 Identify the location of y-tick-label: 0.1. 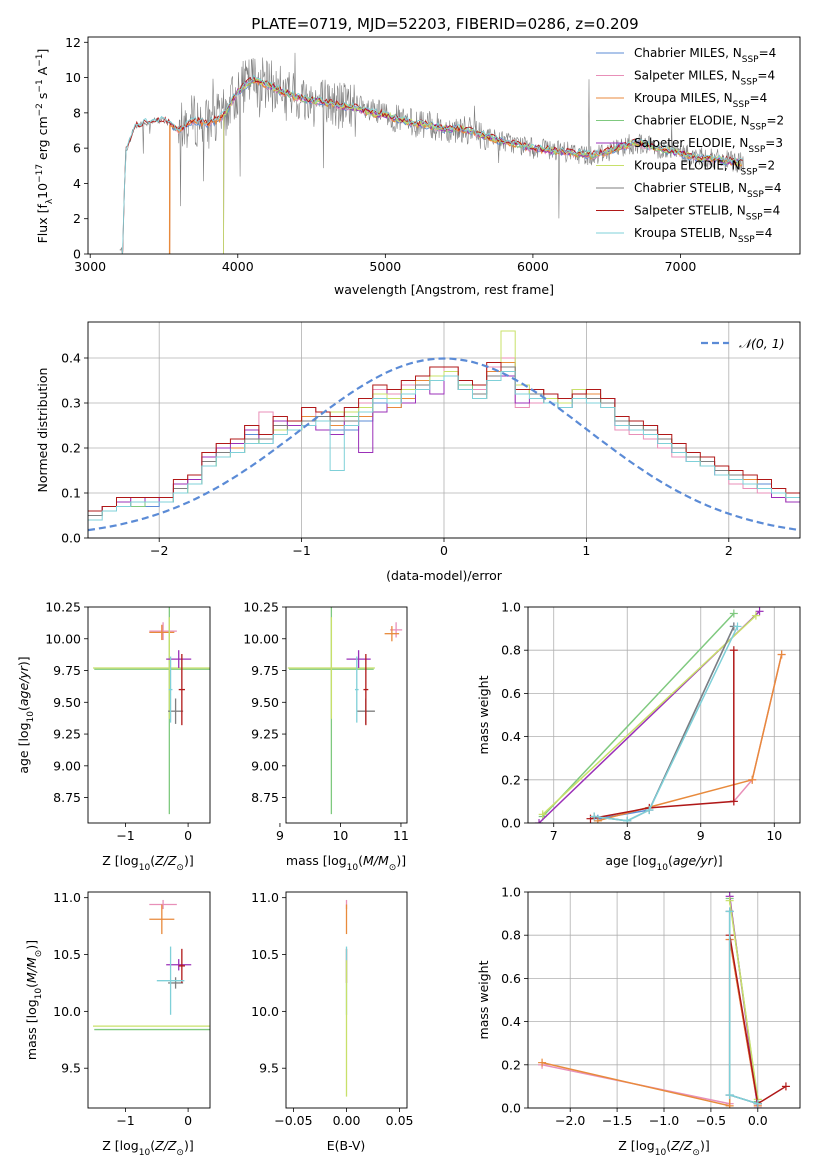
(71, 493).